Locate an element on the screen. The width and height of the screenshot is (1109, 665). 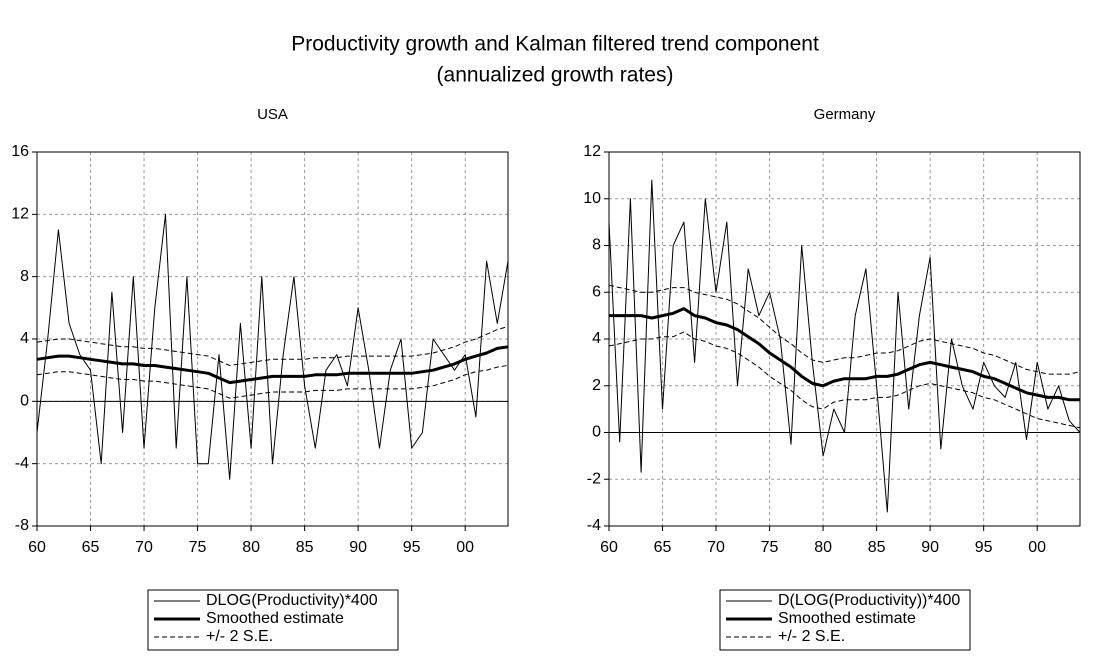
y-tick-label: 6 is located at coordinates (596, 291).